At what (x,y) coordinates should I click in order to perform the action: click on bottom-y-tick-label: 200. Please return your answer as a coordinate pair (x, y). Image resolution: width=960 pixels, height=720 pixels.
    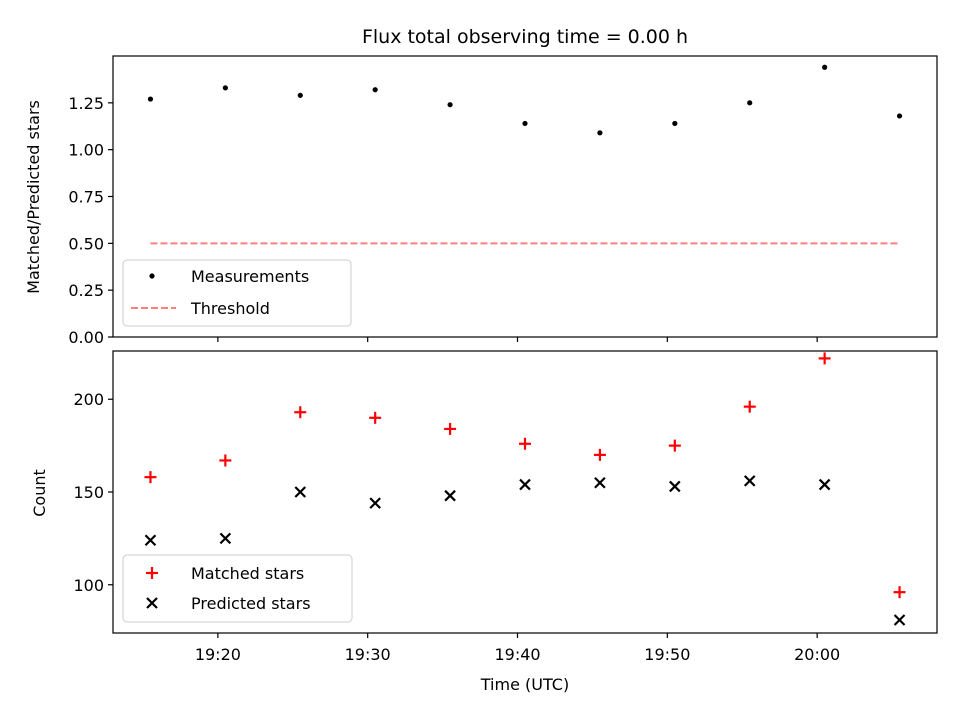
    Looking at the image, I should click on (88, 399).